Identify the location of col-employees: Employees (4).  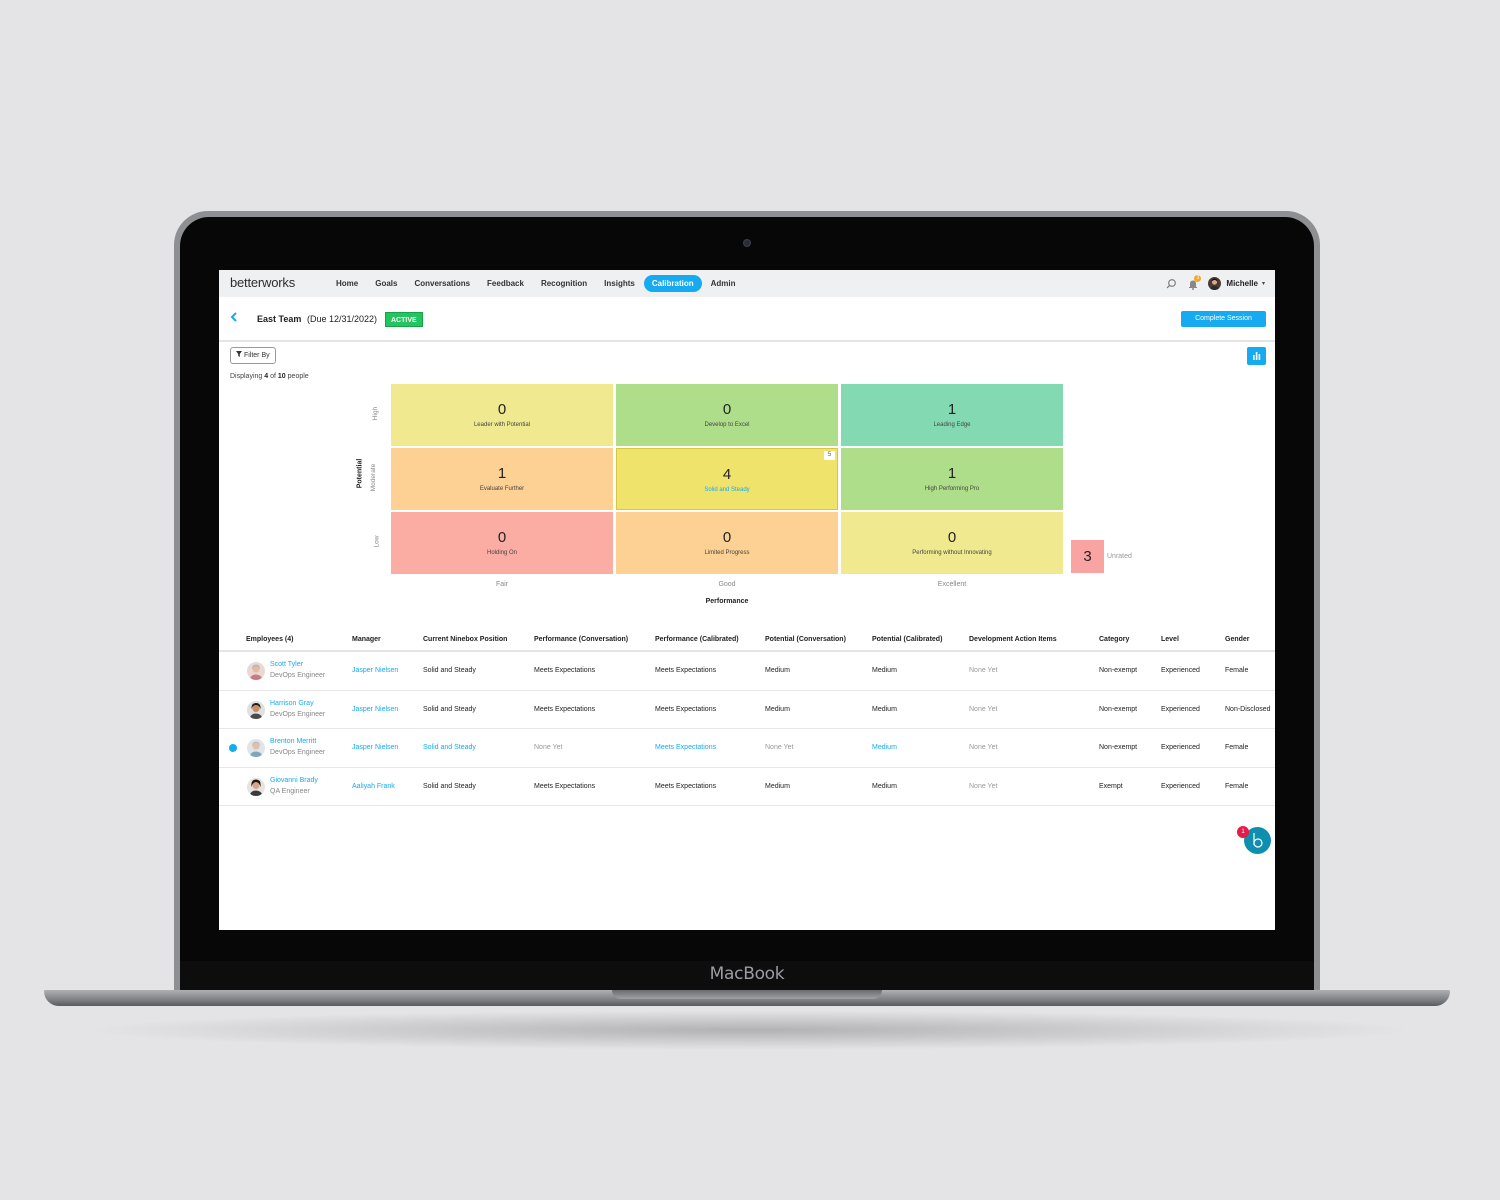
(270, 639).